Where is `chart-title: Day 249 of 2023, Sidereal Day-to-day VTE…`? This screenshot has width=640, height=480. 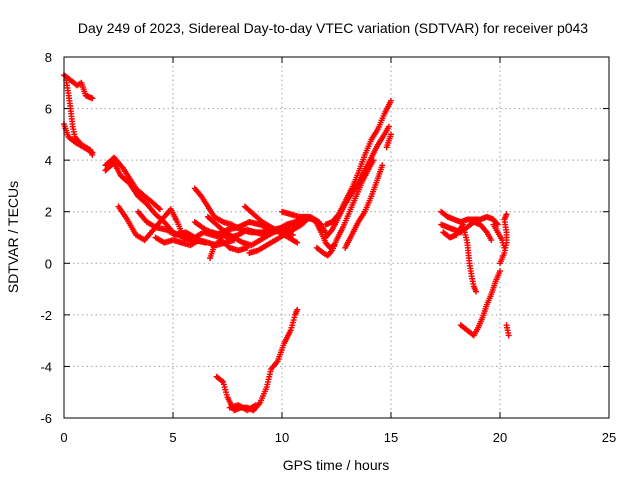 chart-title: Day 249 of 2023, Sidereal Day-to-day VTE… is located at coordinates (333, 28).